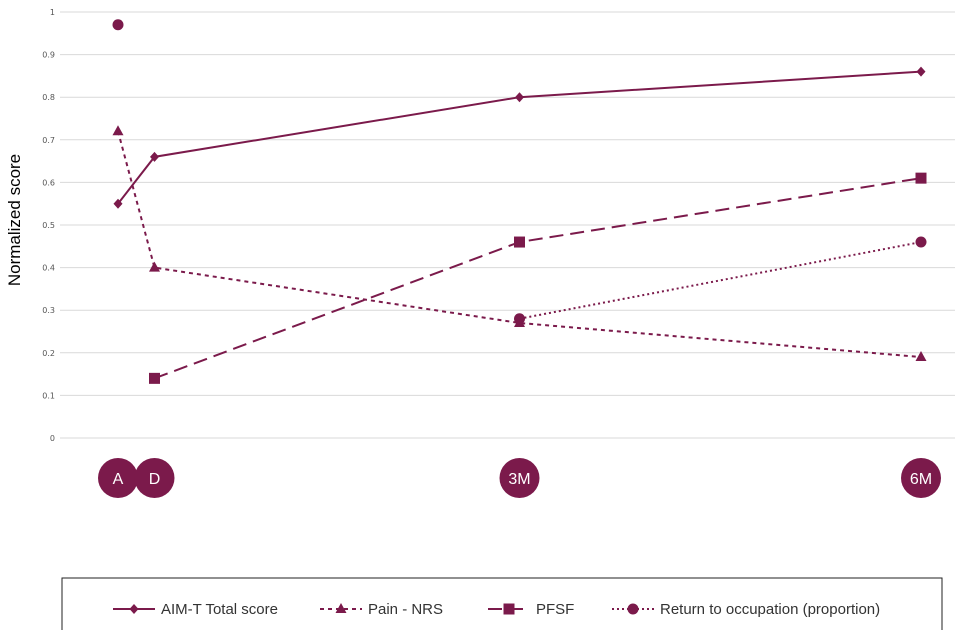 This screenshot has height=630, width=959. What do you see at coordinates (720, 280) in the screenshot?
I see `series-line` at bounding box center [720, 280].